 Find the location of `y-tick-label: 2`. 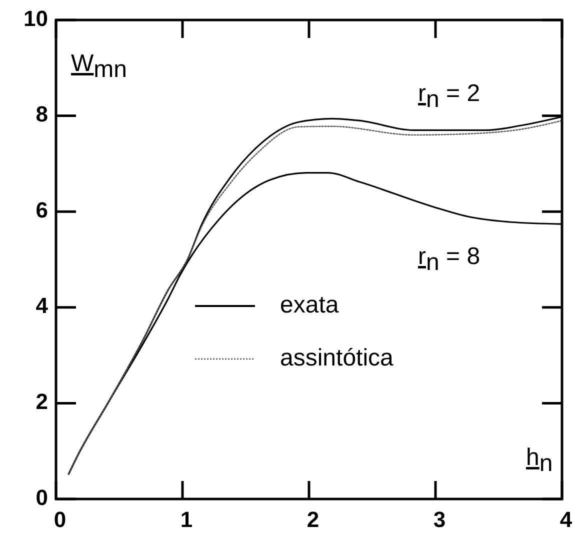

y-tick-label: 2 is located at coordinates (42, 401).